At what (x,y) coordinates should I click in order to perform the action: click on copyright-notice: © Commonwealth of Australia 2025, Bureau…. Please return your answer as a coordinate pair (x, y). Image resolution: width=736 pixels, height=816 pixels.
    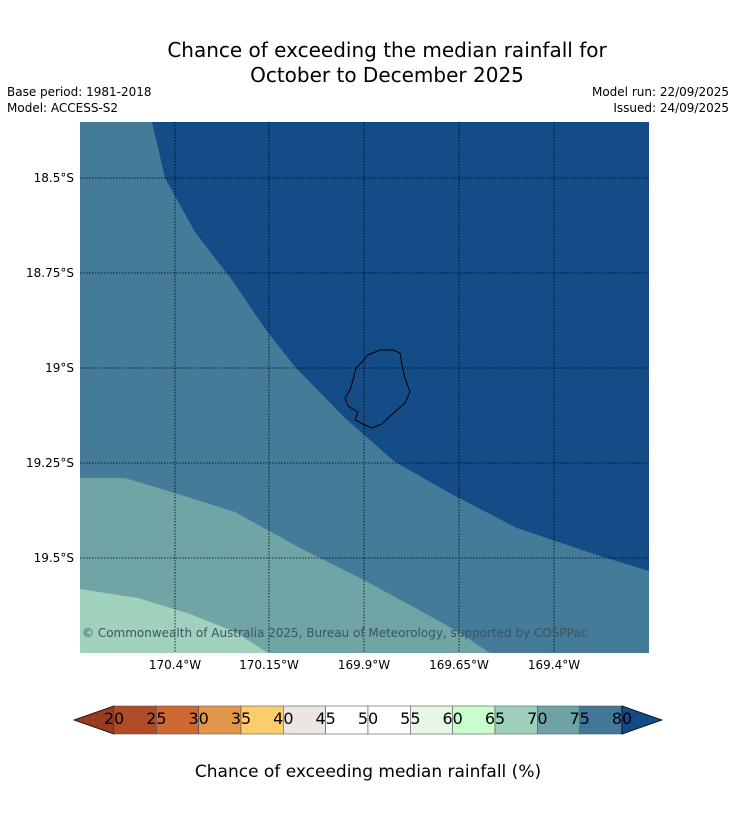
    Looking at the image, I should click on (335, 633).